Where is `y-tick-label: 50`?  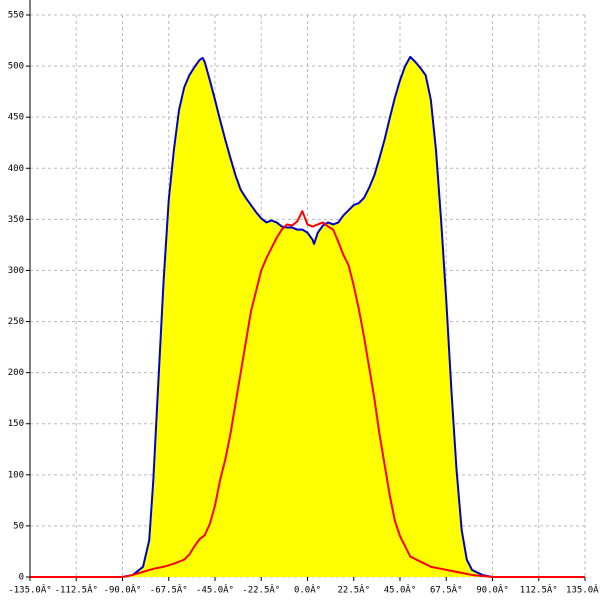 y-tick-label: 50 is located at coordinates (18, 526).